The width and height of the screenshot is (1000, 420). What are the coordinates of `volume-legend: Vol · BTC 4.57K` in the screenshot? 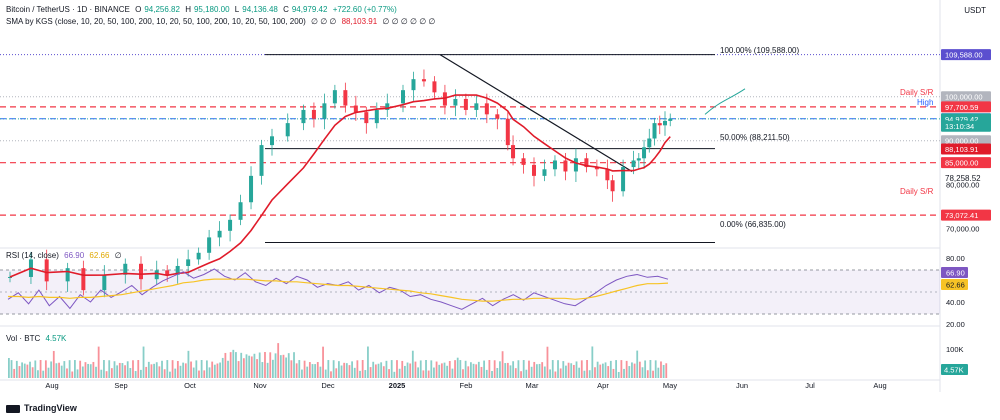 It's located at (37, 338).